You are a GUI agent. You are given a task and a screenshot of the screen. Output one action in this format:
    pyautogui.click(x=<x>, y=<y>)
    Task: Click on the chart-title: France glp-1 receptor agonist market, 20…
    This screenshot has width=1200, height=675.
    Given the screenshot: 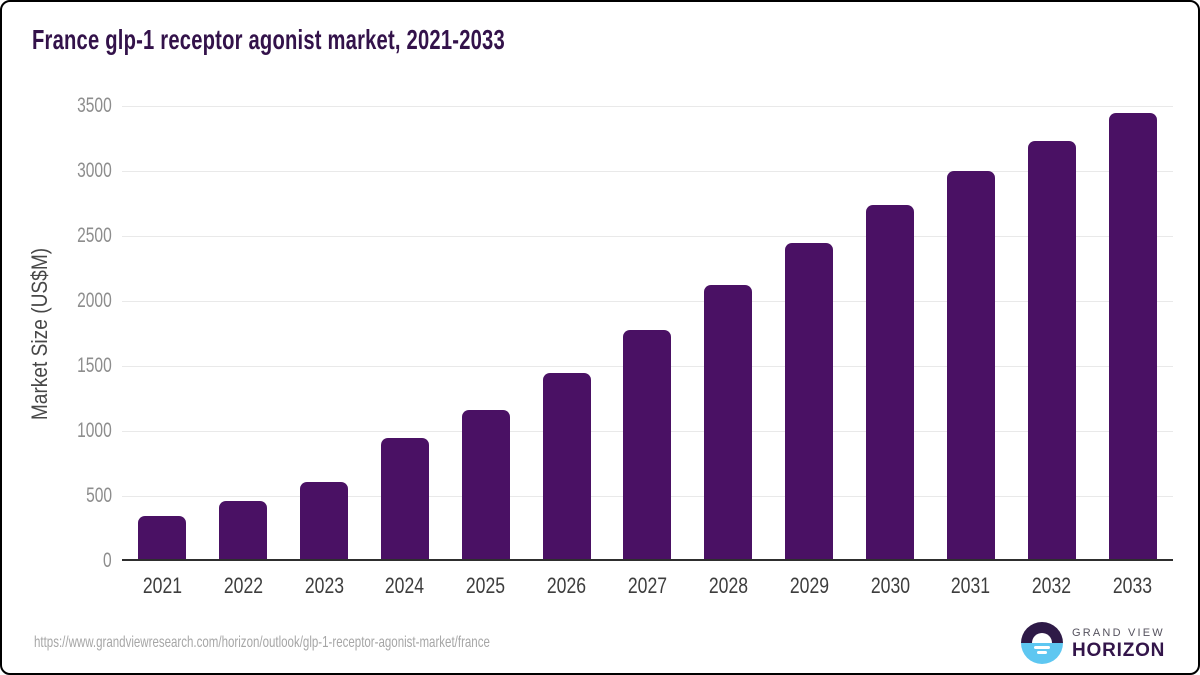 What is the action you would take?
    pyautogui.click(x=268, y=39)
    